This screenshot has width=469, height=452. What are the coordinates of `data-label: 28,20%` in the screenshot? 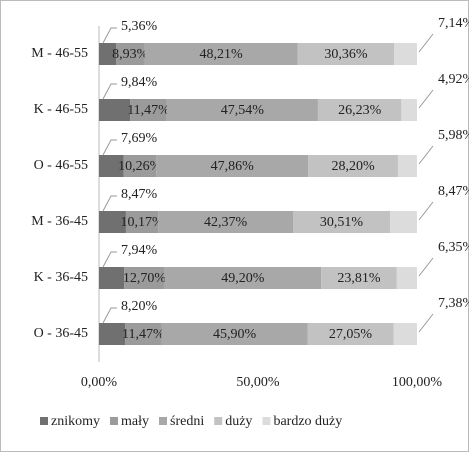 It's located at (354, 166).